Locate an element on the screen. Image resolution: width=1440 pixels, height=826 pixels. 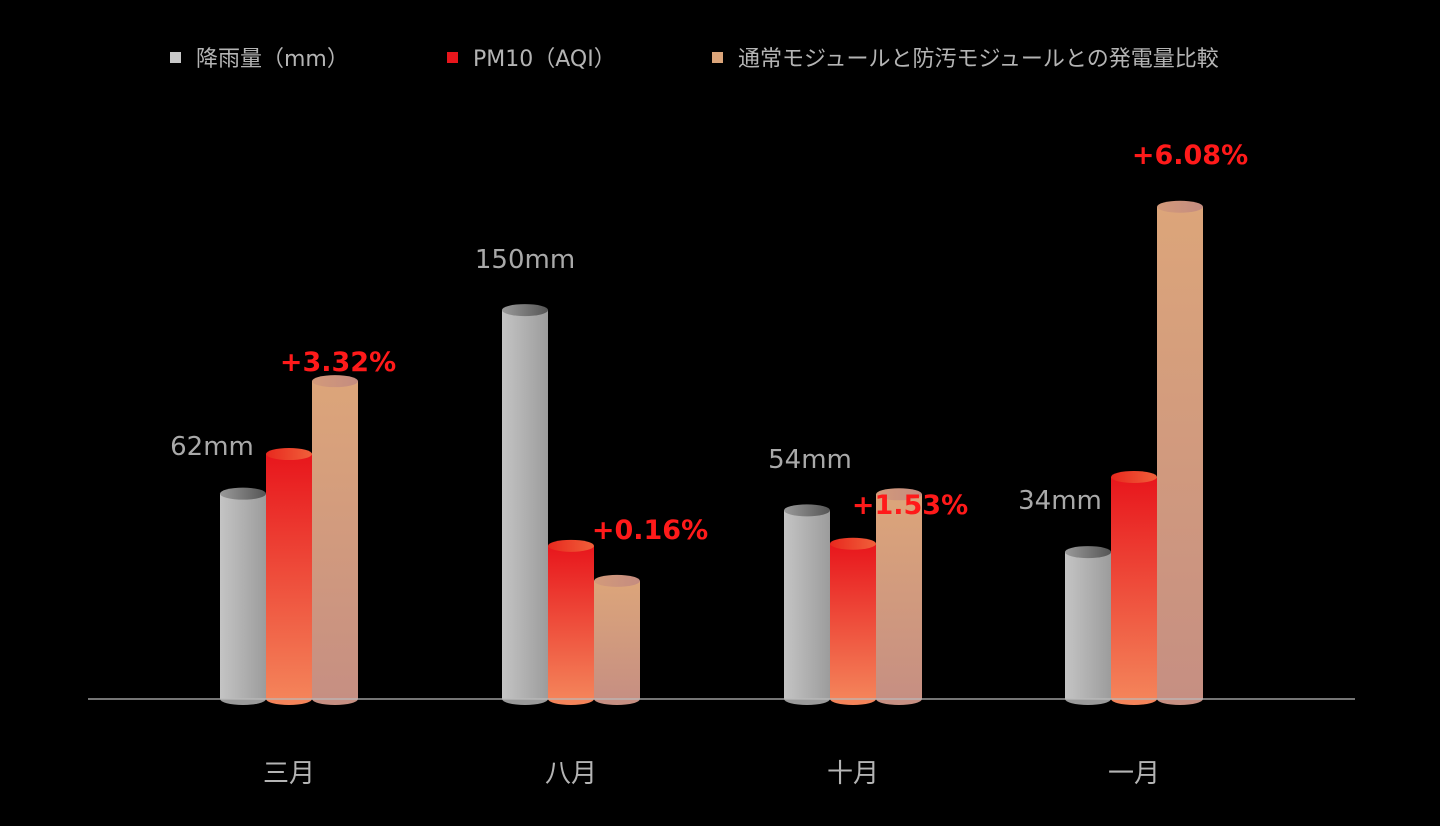
rain-label-0: 62mm is located at coordinates (212, 447).